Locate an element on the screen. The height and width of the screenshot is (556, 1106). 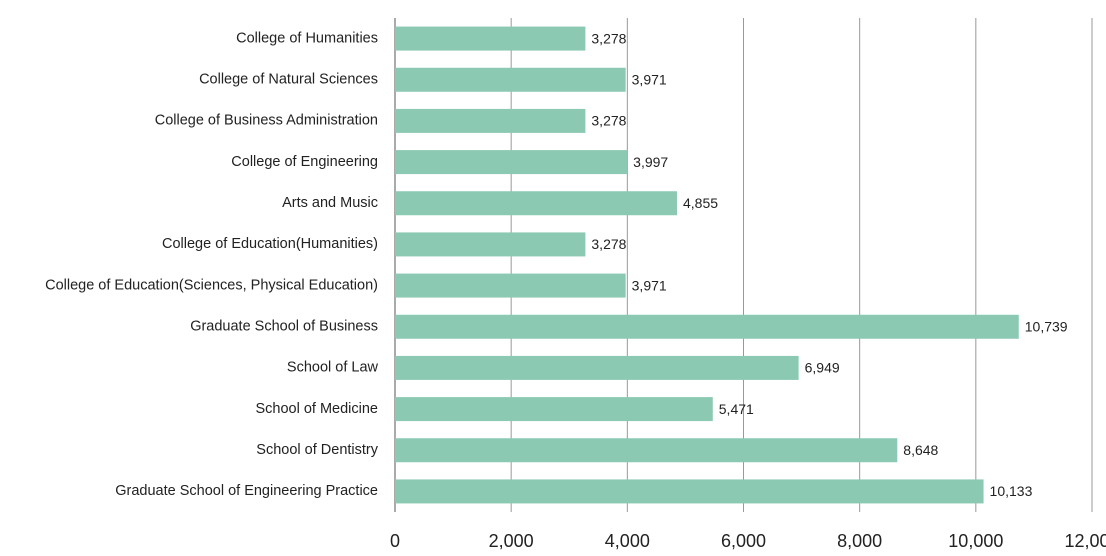
value-label: 4,855 is located at coordinates (700, 203).